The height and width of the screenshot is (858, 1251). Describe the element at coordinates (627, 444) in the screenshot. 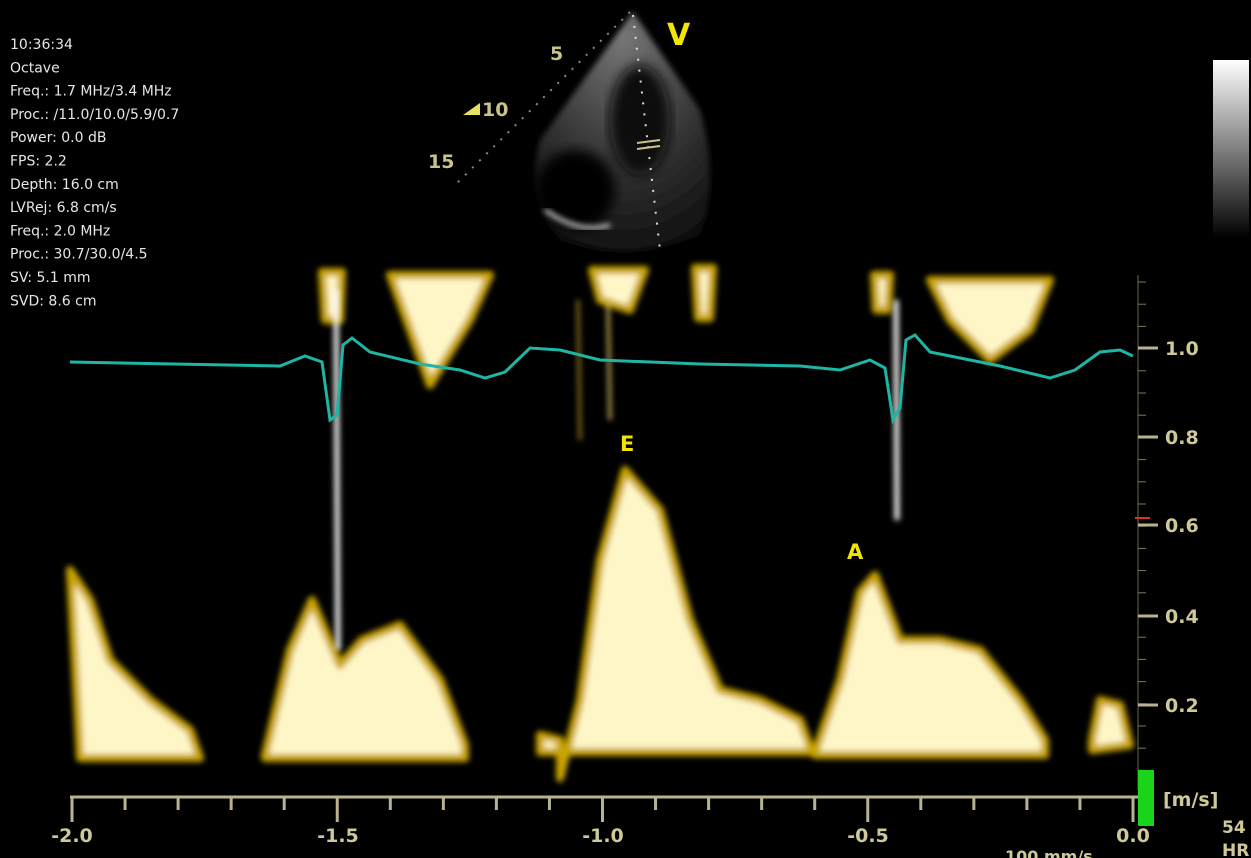

I see `peak-label: E` at that location.